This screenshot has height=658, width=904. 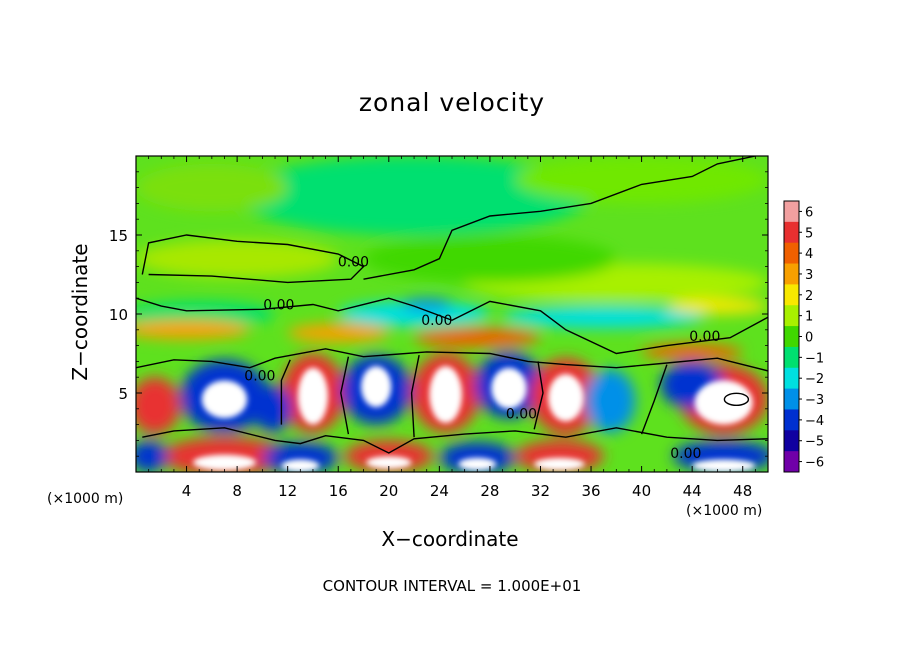 I want to click on y-tick-label: 15, so click(x=118, y=236).